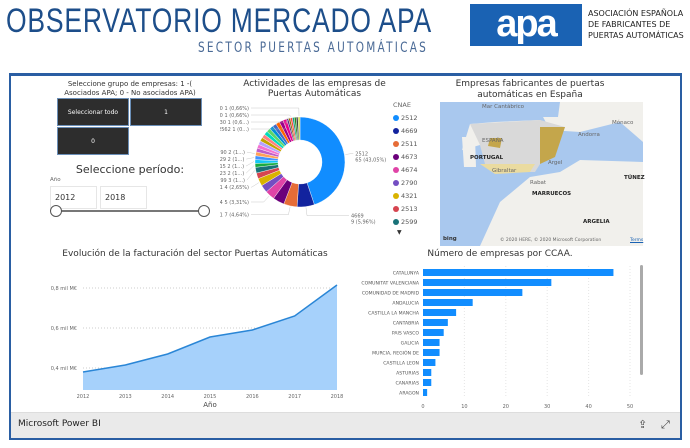  What do you see at coordinates (636, 13) in the screenshot?
I see `logo-caption-line: ASOCIACIÓN ESPAÑOLA` at bounding box center [636, 13].